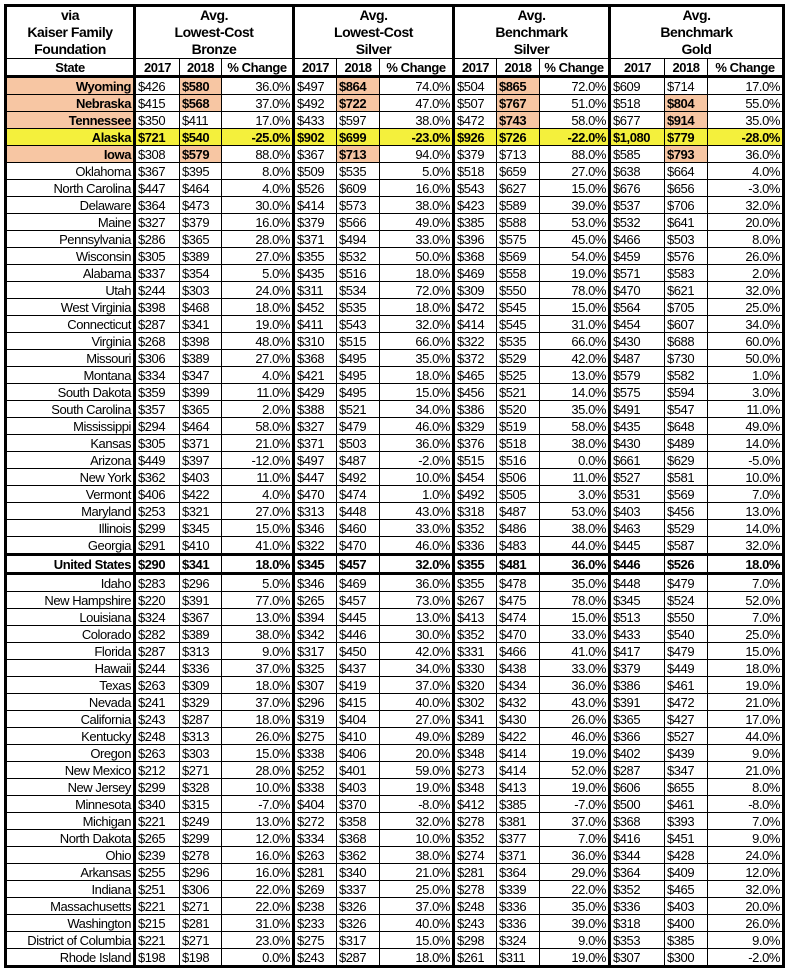 This screenshot has height=970, width=788. Describe the element at coordinates (745, 307) in the screenshot. I see `cell-gold-change: 25.0%` at that location.